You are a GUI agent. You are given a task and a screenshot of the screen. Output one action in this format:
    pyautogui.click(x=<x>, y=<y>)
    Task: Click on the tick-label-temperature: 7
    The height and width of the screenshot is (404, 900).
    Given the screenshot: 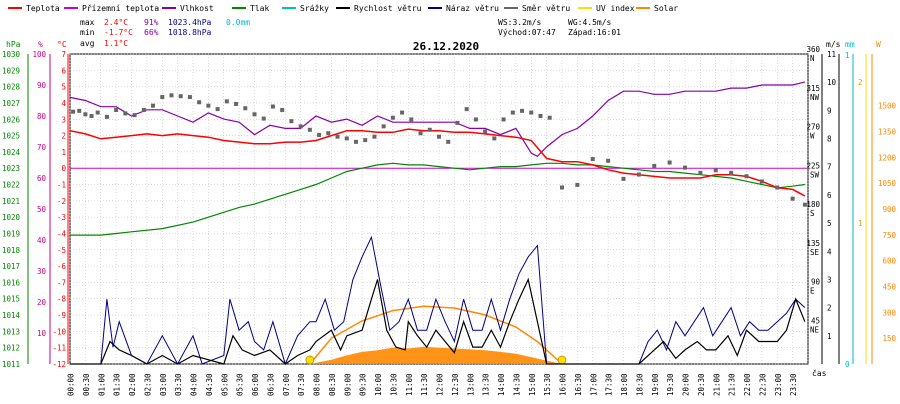 What is the action you would take?
    pyautogui.click(x=63, y=54)
    